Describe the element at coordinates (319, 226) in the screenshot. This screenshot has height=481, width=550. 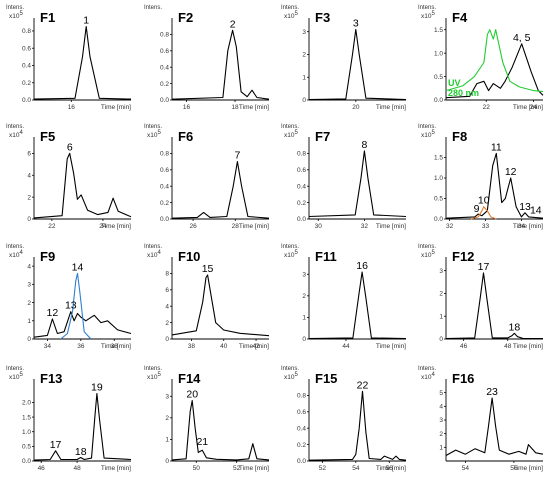
I see `x-tick-label: 30` at that location.